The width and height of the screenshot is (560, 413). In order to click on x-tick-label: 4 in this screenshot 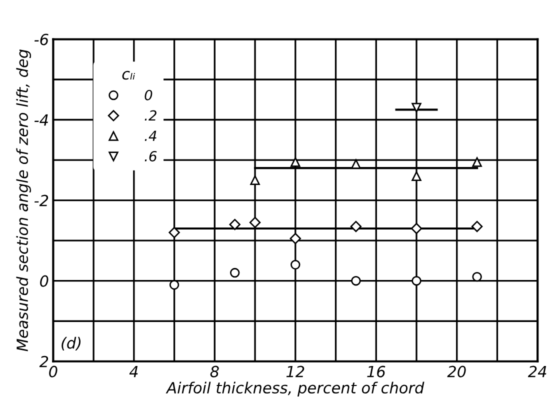, I will do `click(133, 372)`.